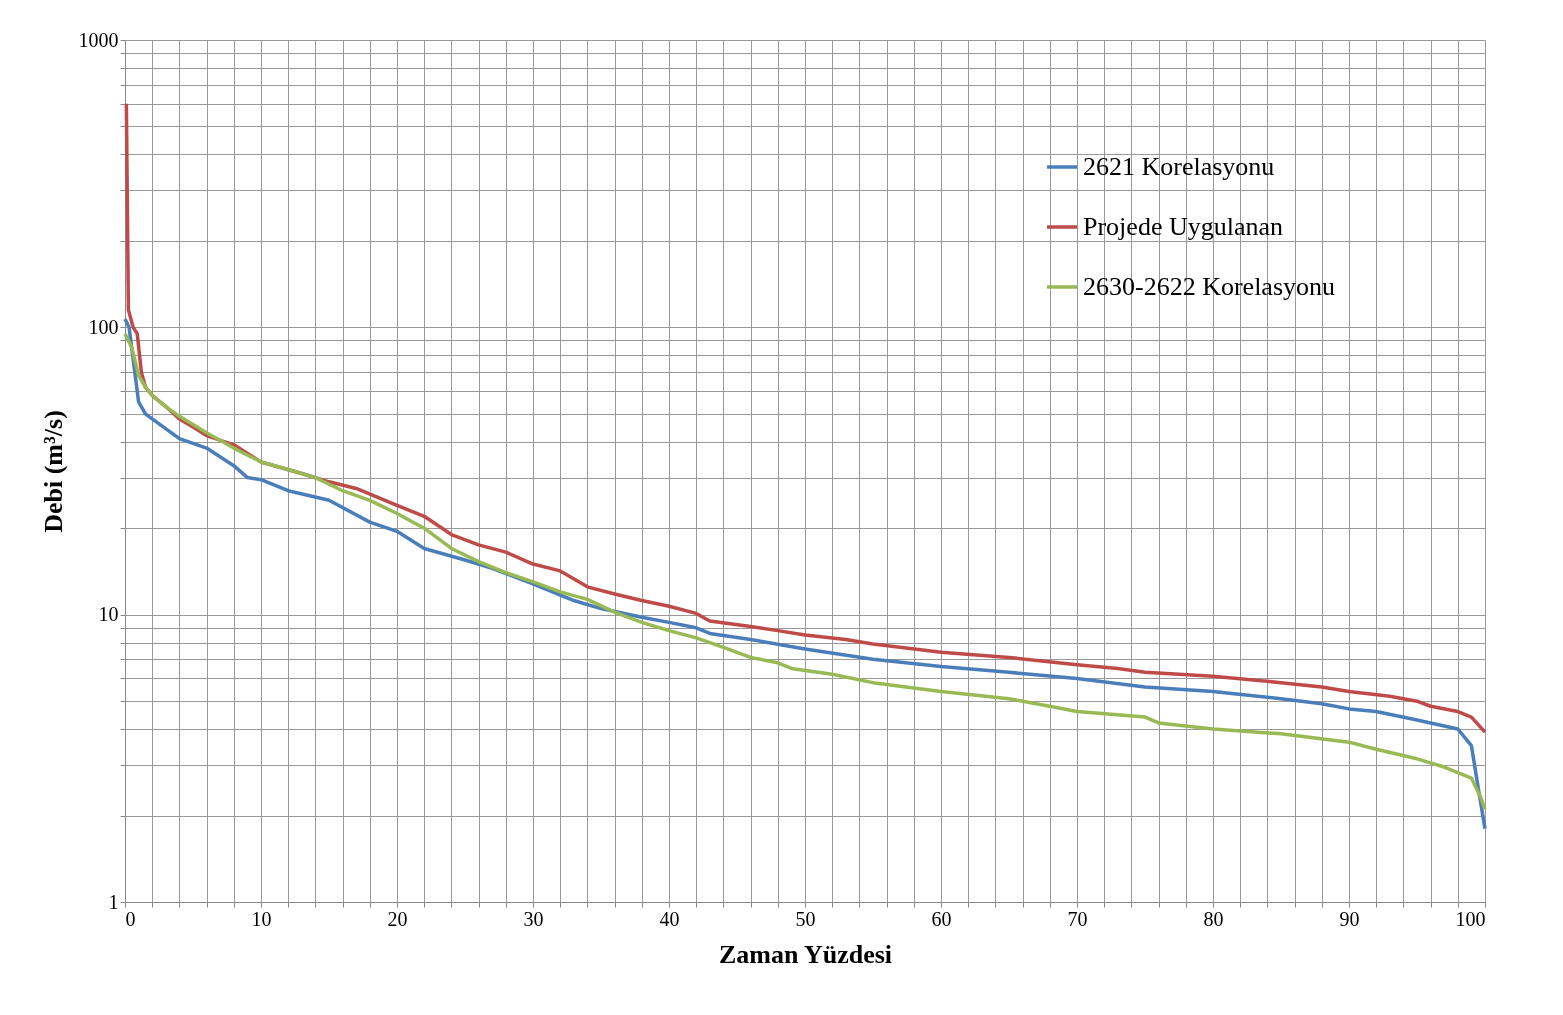 This screenshot has width=1563, height=1015. What do you see at coordinates (1349, 918) in the screenshot?
I see `x-tick-label: 90` at bounding box center [1349, 918].